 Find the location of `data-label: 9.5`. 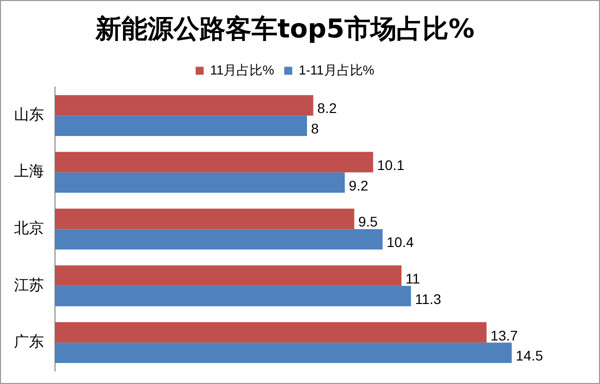

data-label: 9.5 is located at coordinates (368, 222).